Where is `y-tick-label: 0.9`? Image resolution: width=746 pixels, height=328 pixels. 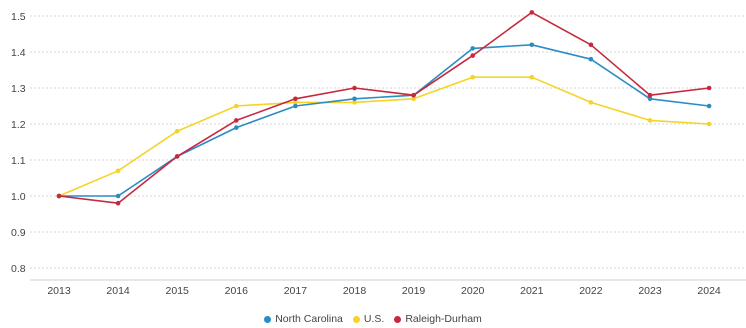 y-tick-label: 0.9 is located at coordinates (18, 233).